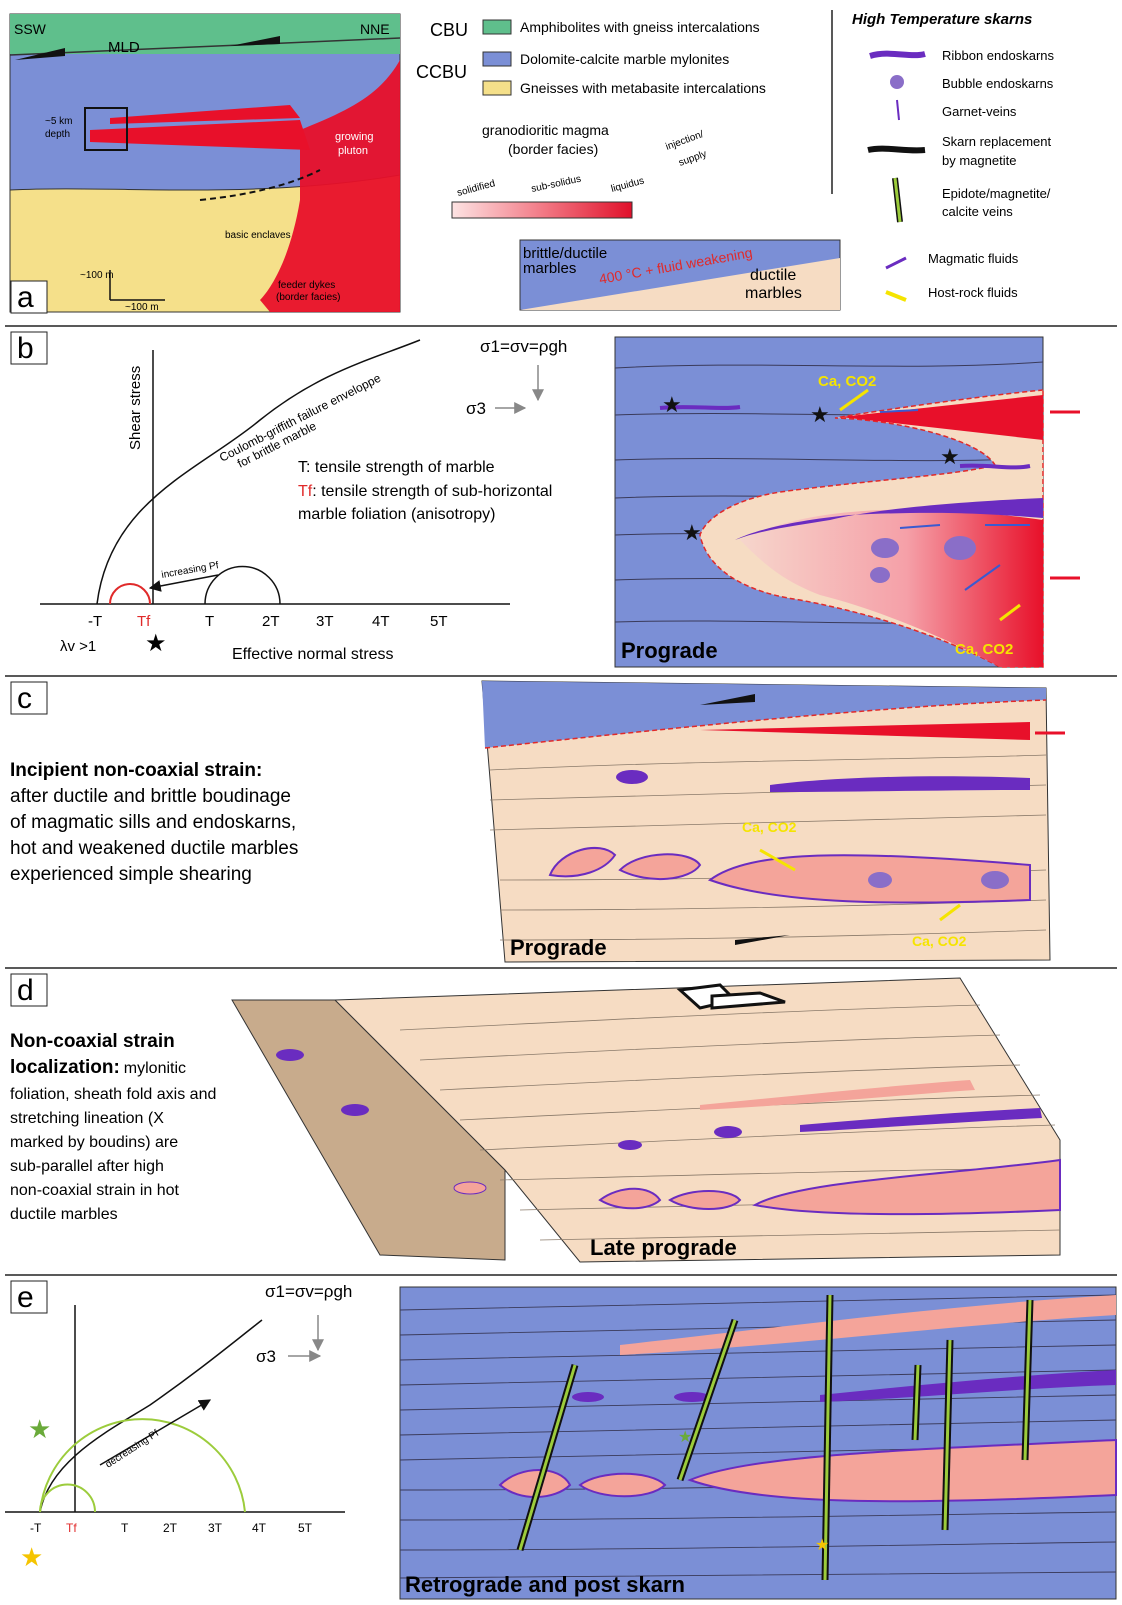  What do you see at coordinates (65, 1067) in the screenshot?
I see `panel-d-title2: localization:` at bounding box center [65, 1067].